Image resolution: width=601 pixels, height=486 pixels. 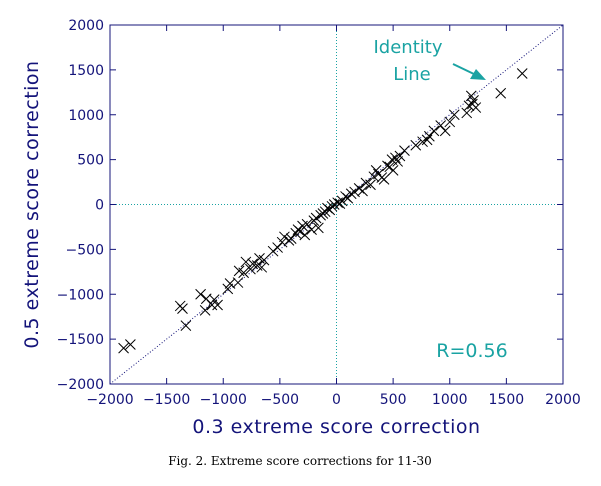 What do you see at coordinates (80, 295) in the screenshot?
I see `y-tick-label: −1000` at bounding box center [80, 295].